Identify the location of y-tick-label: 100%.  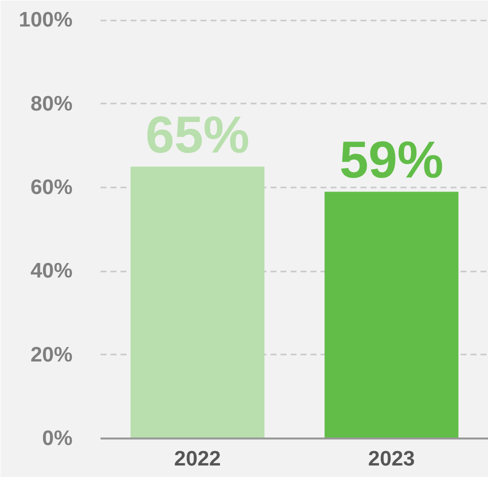
(45, 20).